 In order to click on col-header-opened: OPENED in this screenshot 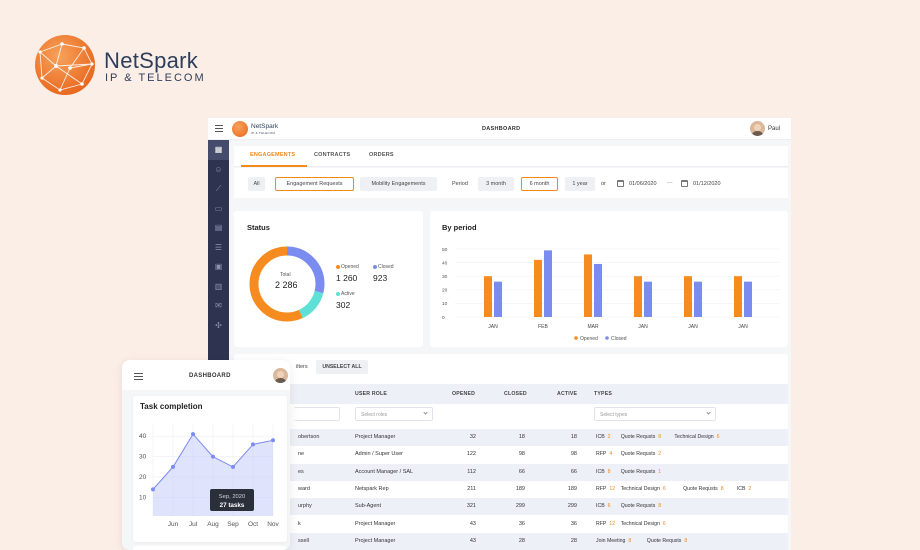, I will do `click(464, 394)`.